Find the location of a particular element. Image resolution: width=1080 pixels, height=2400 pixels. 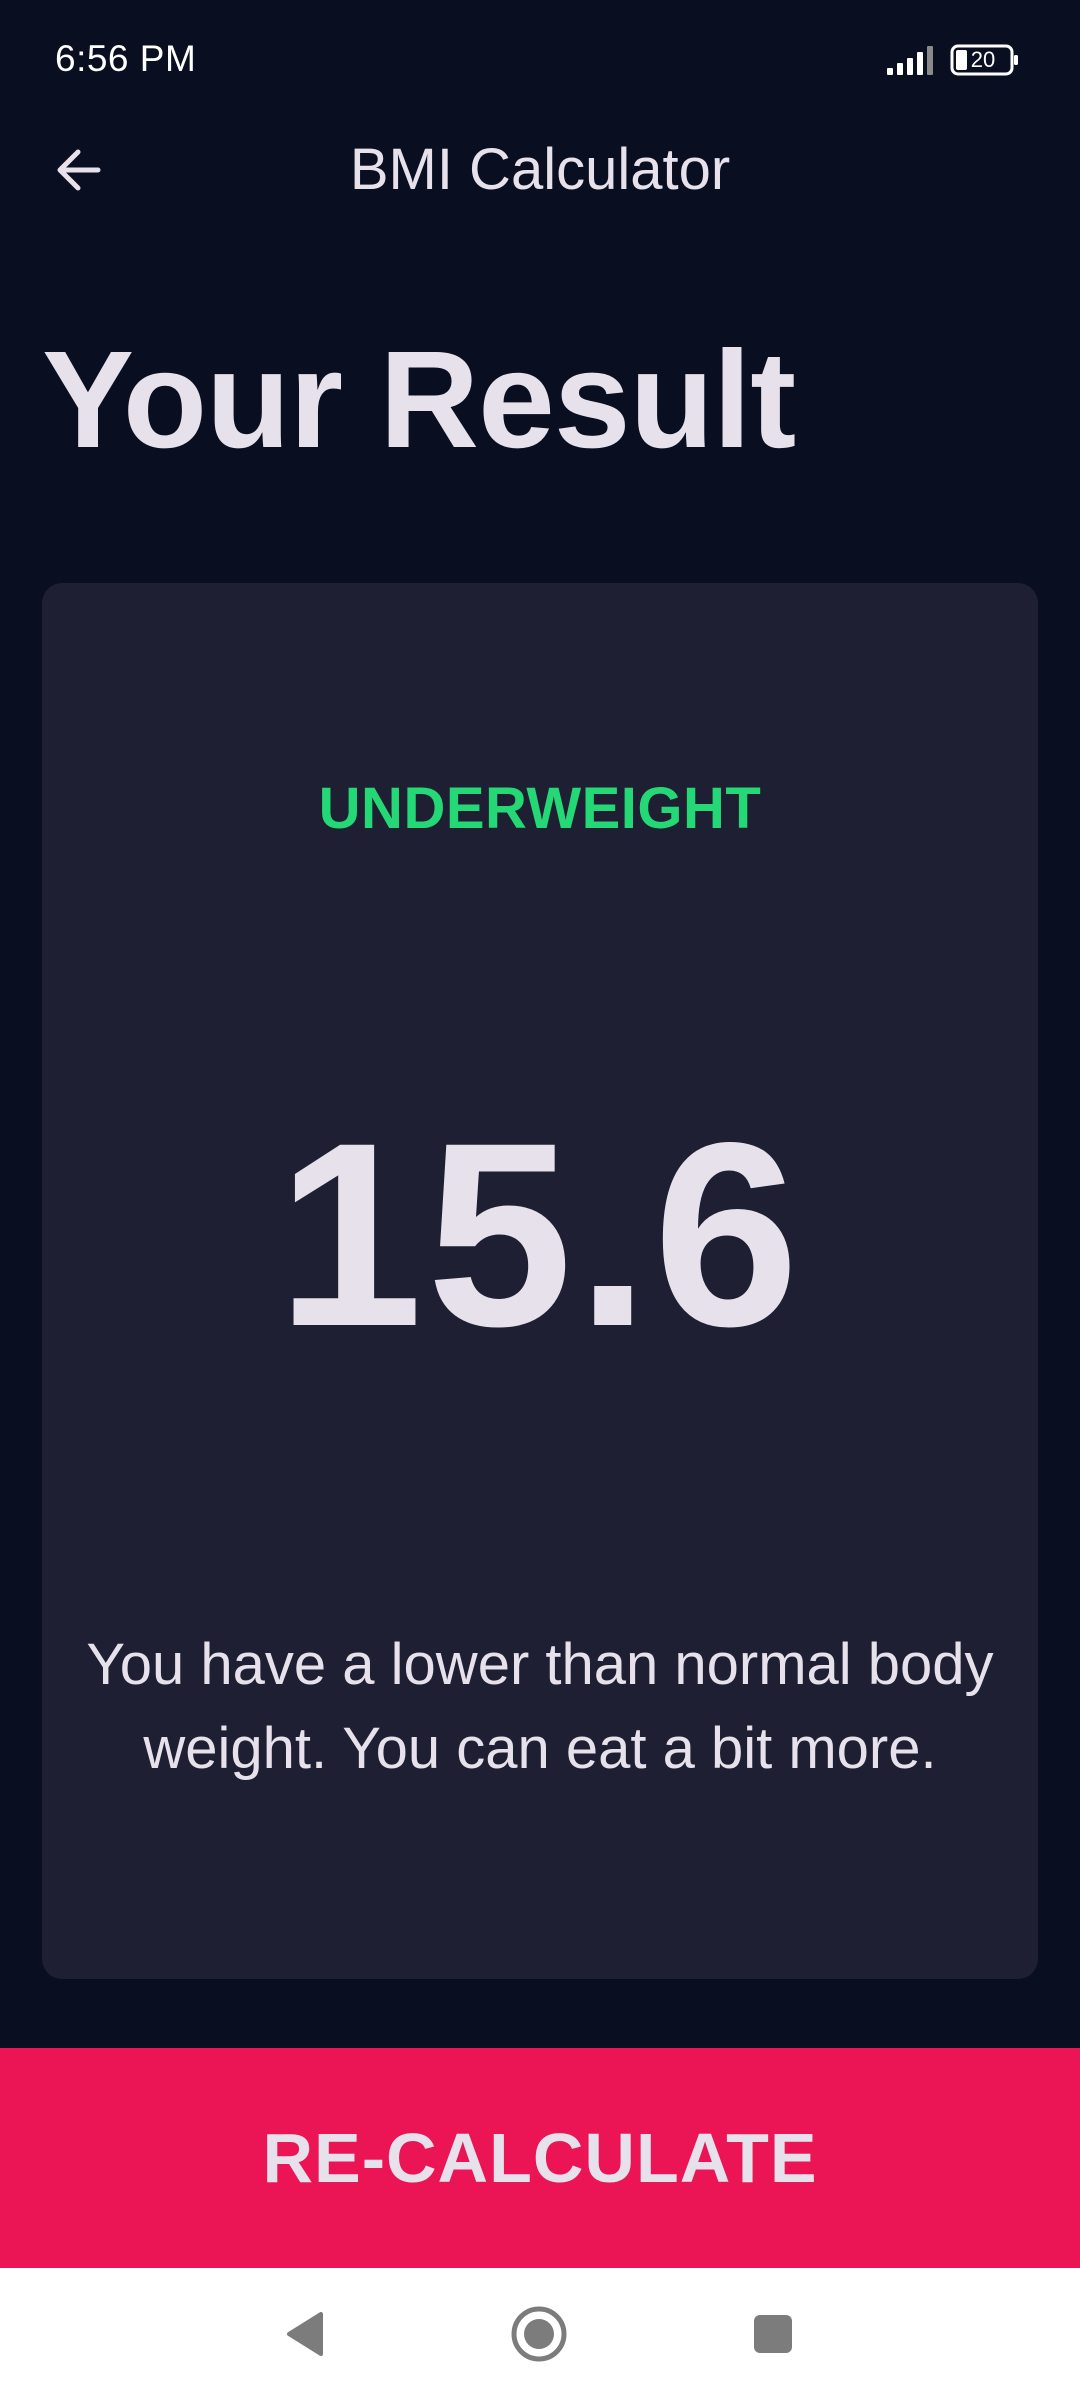

back-button is located at coordinates (78, 170).